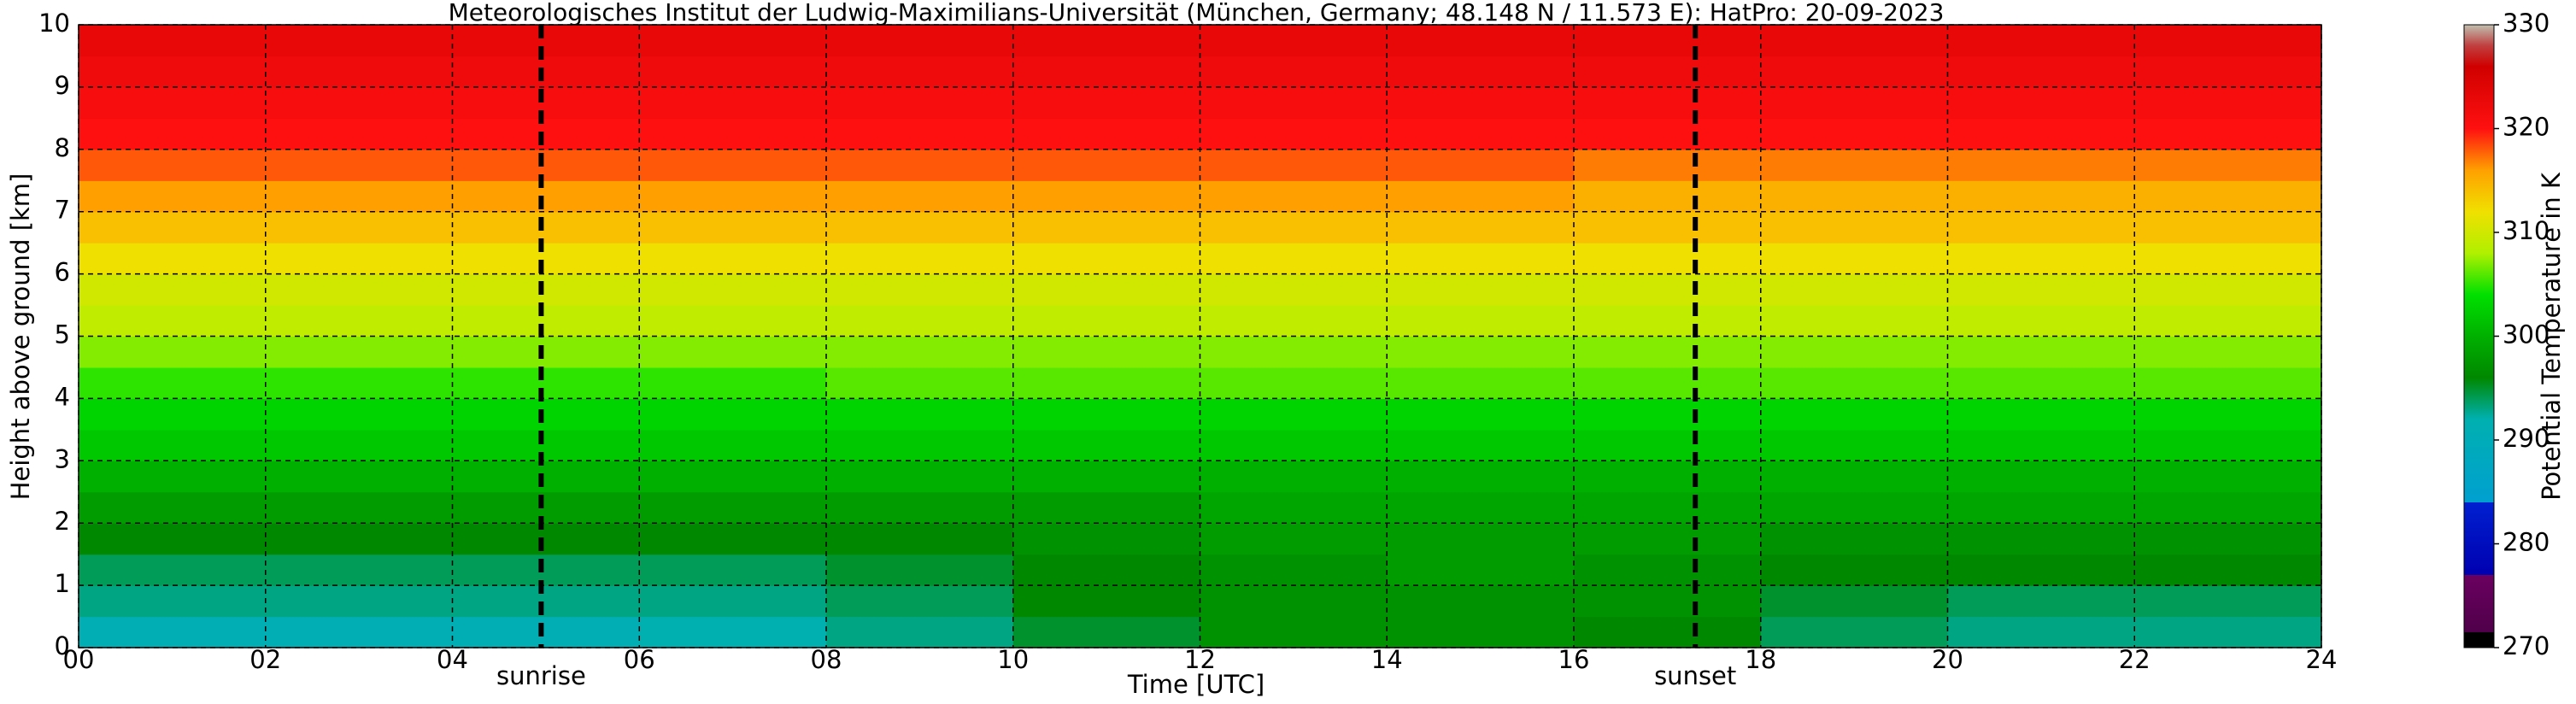 The width and height of the screenshot is (2576, 704). I want to click on x-tick-label: 08, so click(826, 659).